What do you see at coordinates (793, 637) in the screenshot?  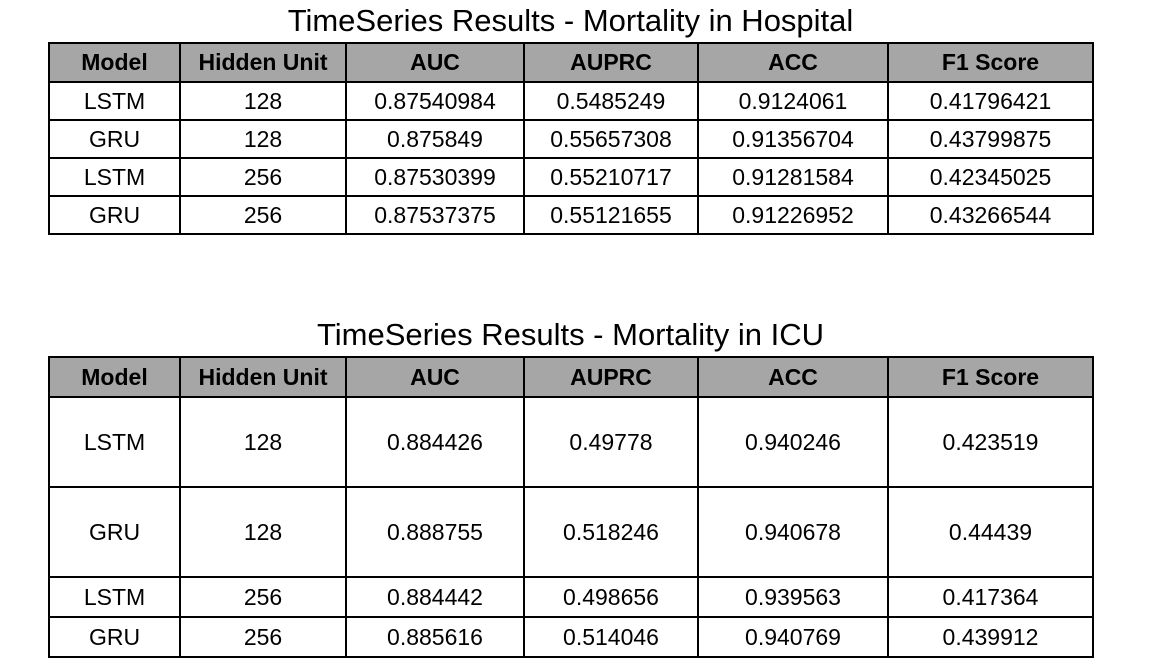 I see `cell-acc: 0.940769` at bounding box center [793, 637].